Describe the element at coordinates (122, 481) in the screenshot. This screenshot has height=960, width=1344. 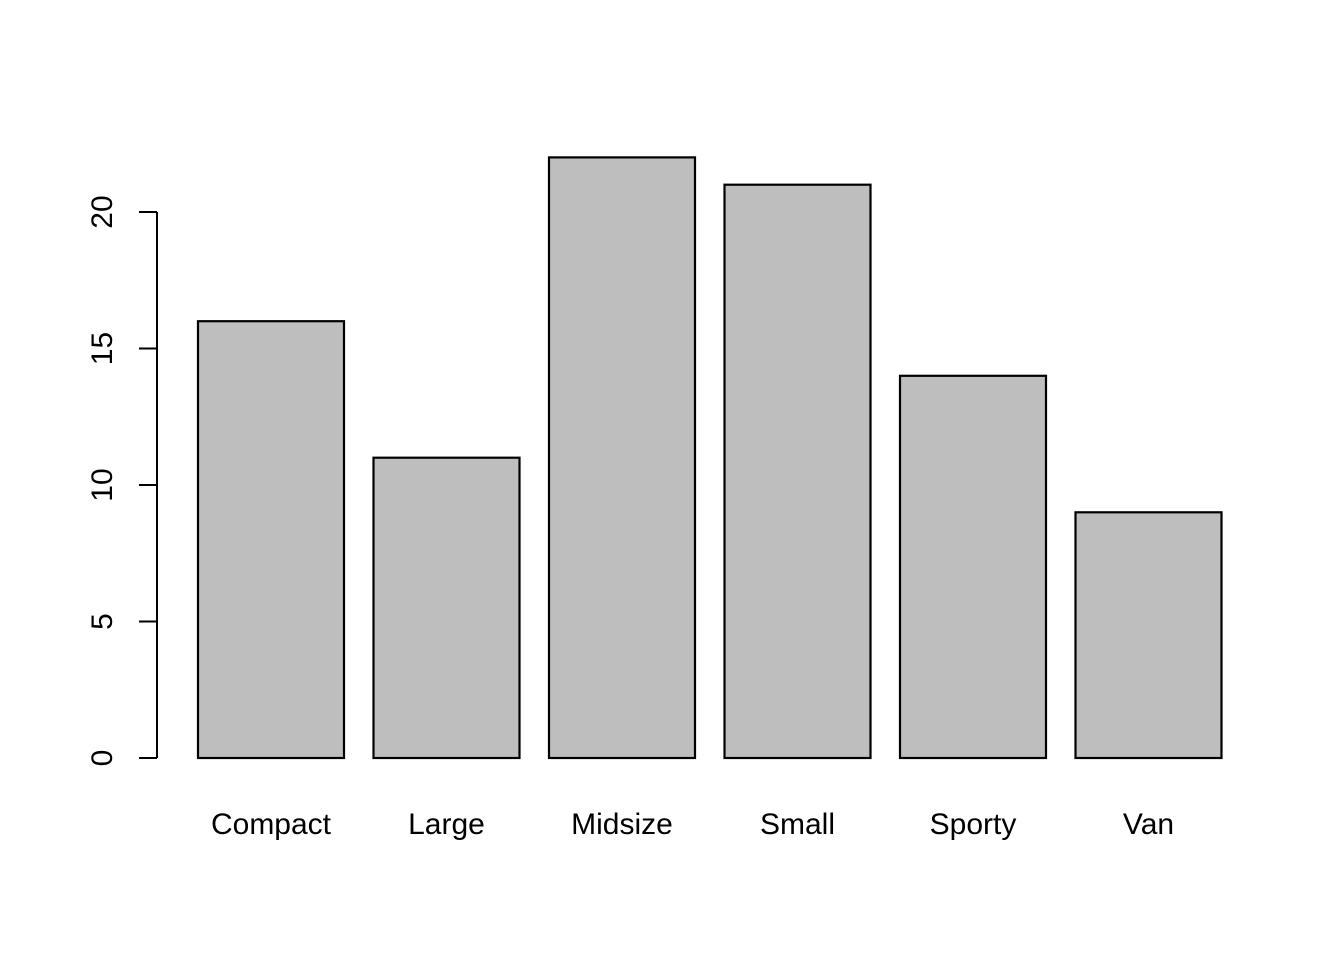
I see `y-axis: 0 5 10 15 20` at that location.